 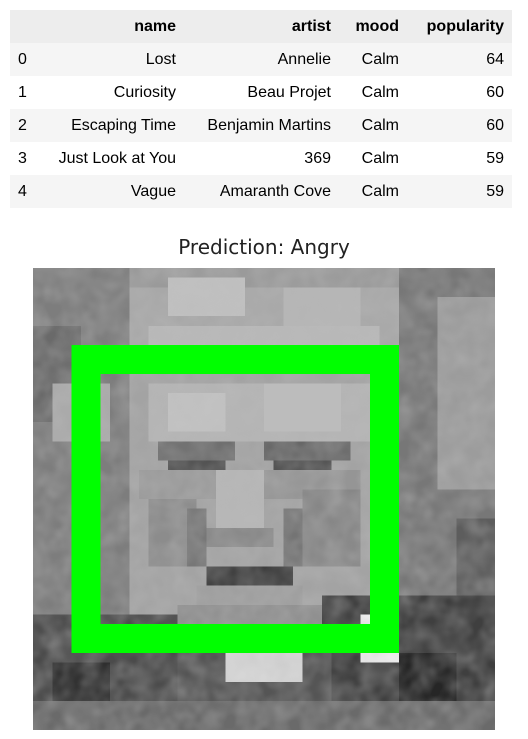 I want to click on cell-artist: Beau Projet, so click(x=289, y=92).